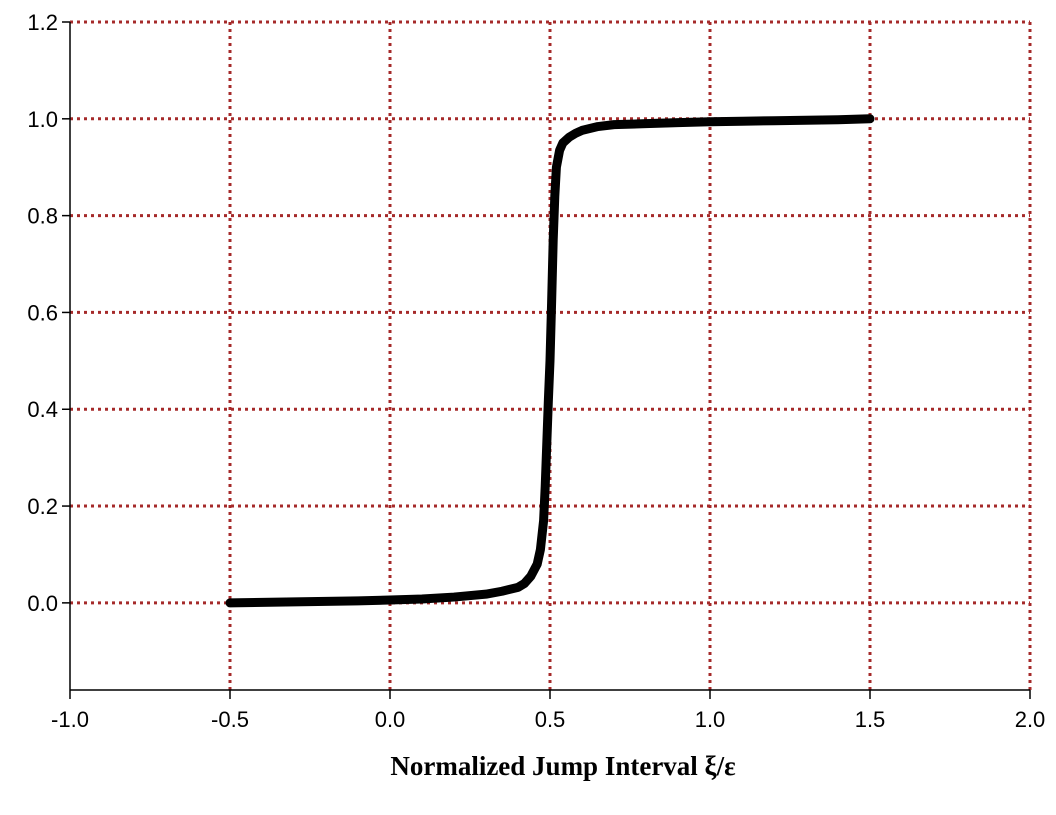 The height and width of the screenshot is (815, 1056). What do you see at coordinates (42, 603) in the screenshot?
I see `y-tick-label: 0.0` at bounding box center [42, 603].